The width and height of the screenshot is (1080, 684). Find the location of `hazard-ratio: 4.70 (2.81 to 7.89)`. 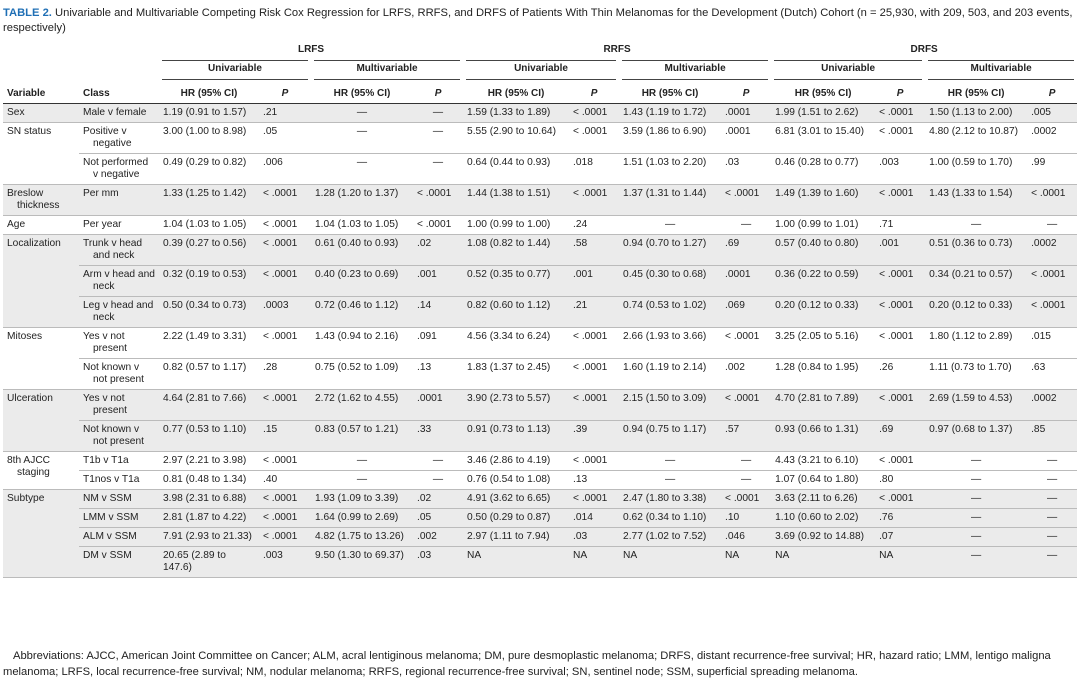

hazard-ratio: 4.70 (2.81 to 7.89) is located at coordinates (823, 405).